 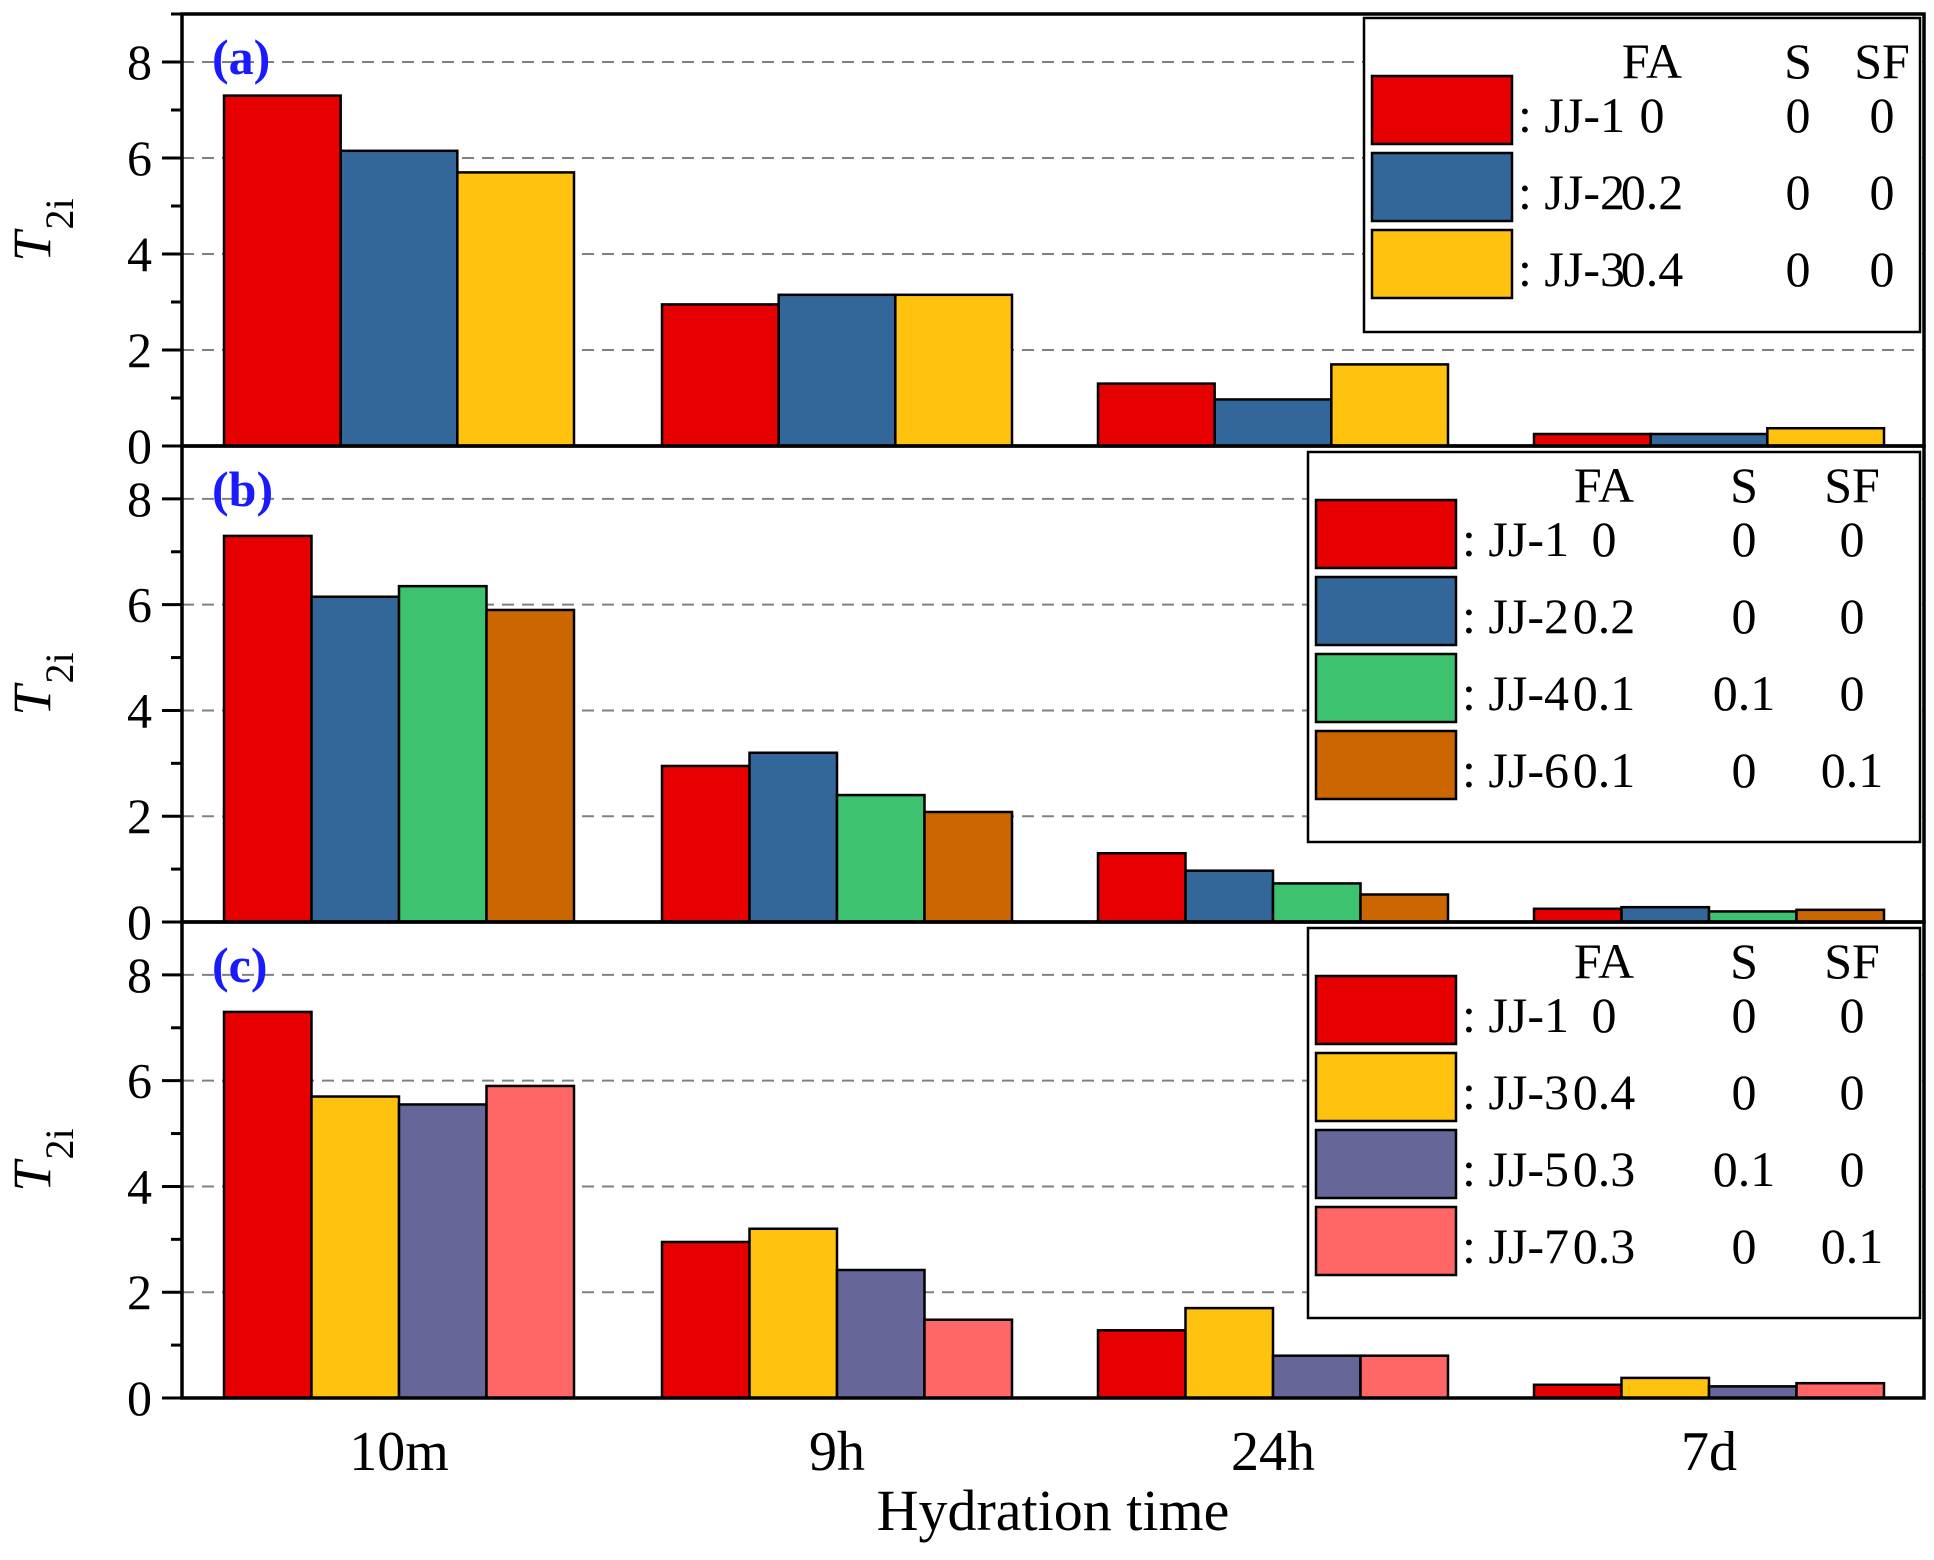 I want to click on bar-jj-1-7d, so click(x=1577, y=1391).